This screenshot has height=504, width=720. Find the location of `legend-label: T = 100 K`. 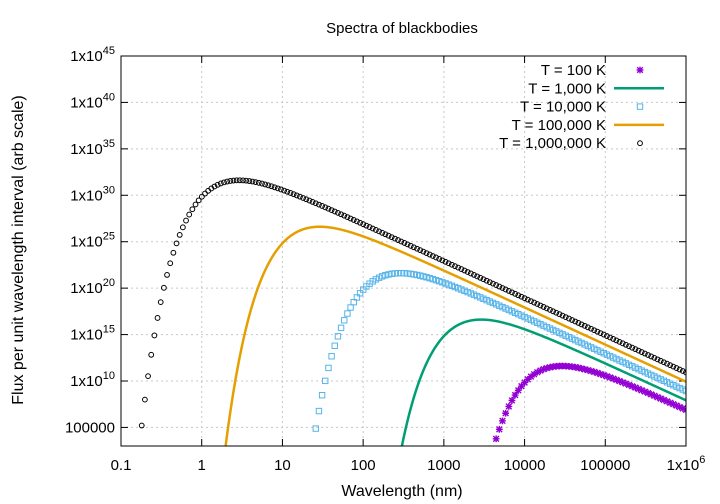

legend-label: T = 100 K is located at coordinates (573, 70).